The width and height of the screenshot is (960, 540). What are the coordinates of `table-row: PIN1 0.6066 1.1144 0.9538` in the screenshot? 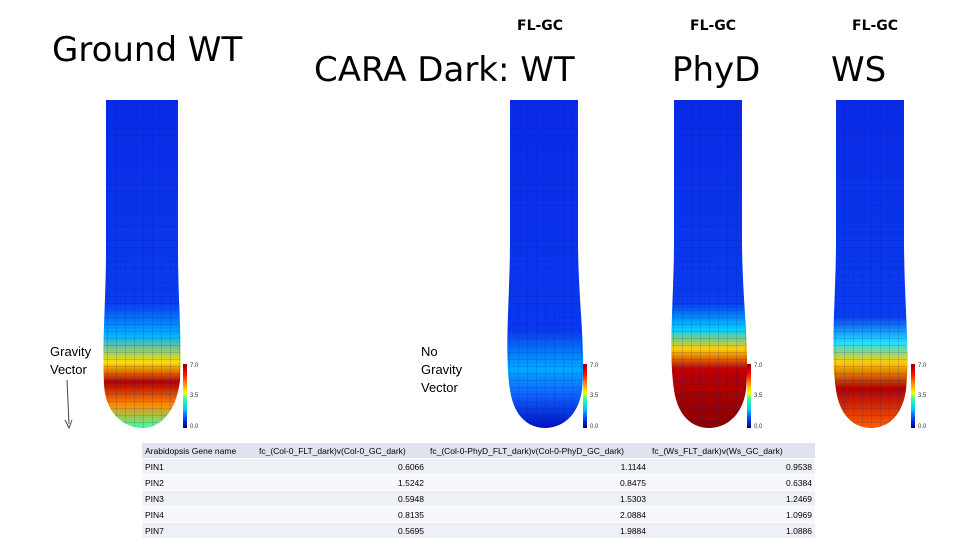 It's located at (478, 466).